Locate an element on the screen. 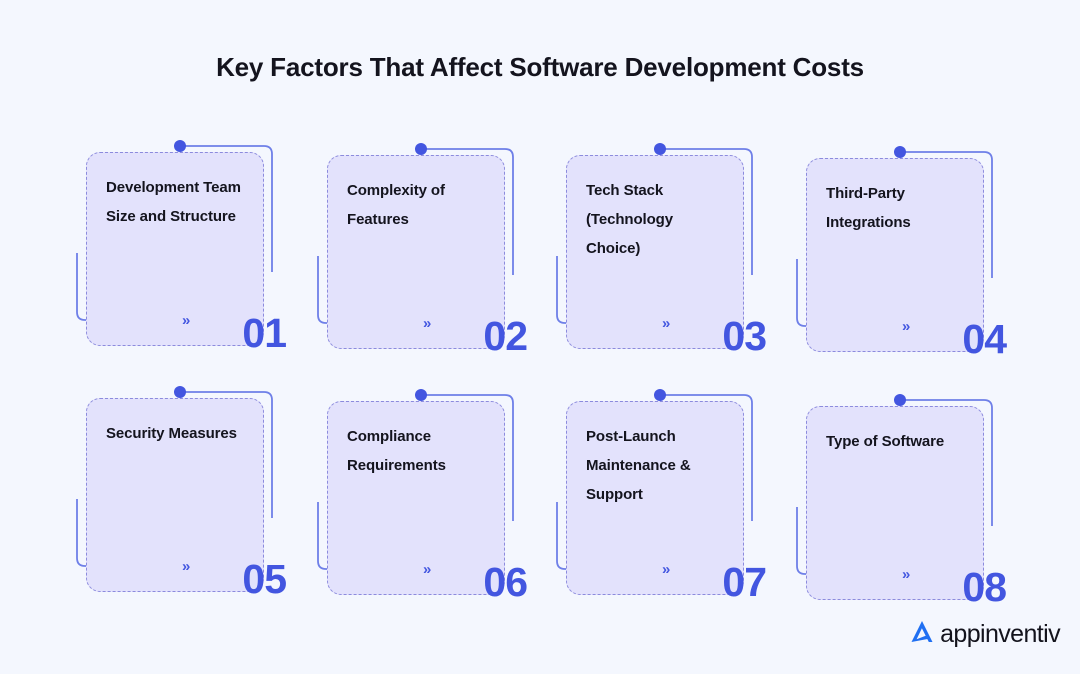  factor-card: Complexity of Features » 02 is located at coordinates (417, 252).